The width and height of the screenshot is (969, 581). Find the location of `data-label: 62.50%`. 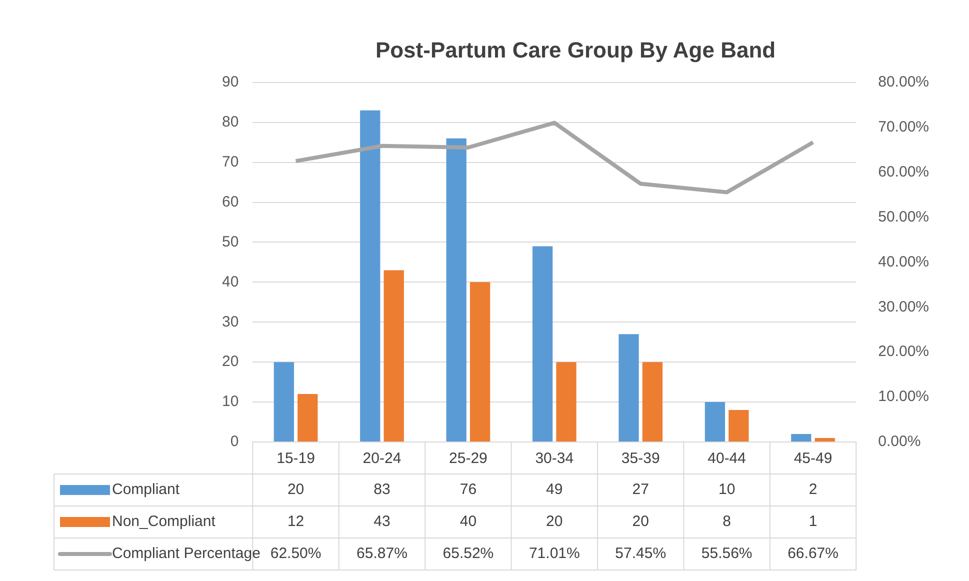

data-label: 62.50% is located at coordinates (296, 553).